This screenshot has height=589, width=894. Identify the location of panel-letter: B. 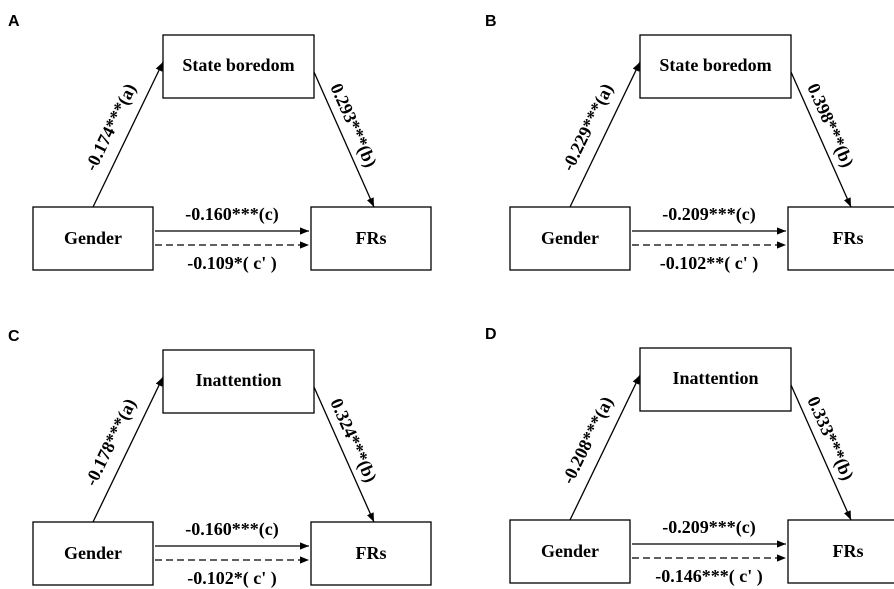
(491, 21).